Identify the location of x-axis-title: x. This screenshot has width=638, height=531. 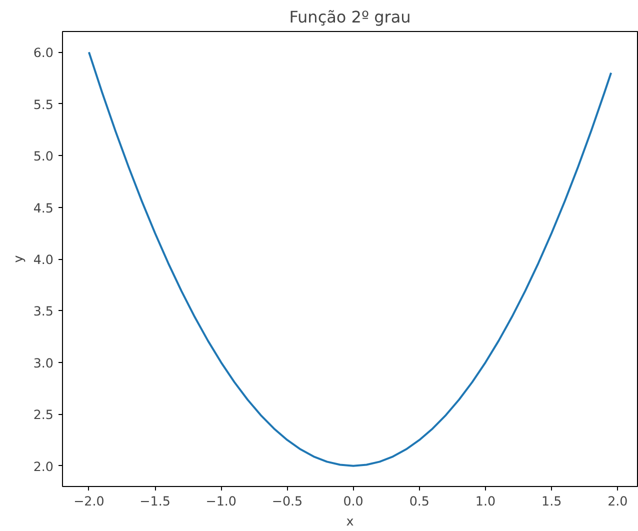
(350, 521).